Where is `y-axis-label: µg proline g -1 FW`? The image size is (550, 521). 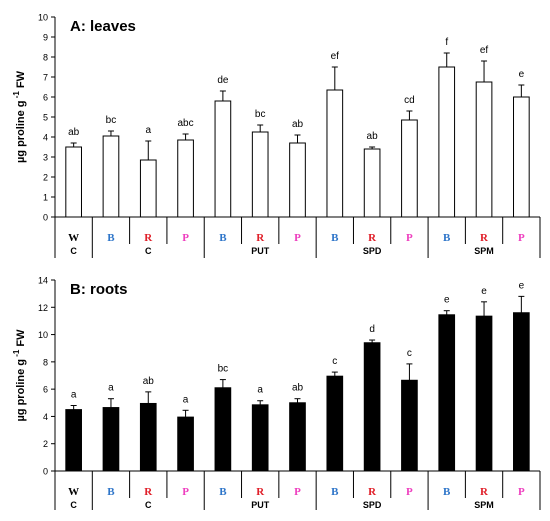 y-axis-label: µg proline g -1 FW is located at coordinates (19, 375).